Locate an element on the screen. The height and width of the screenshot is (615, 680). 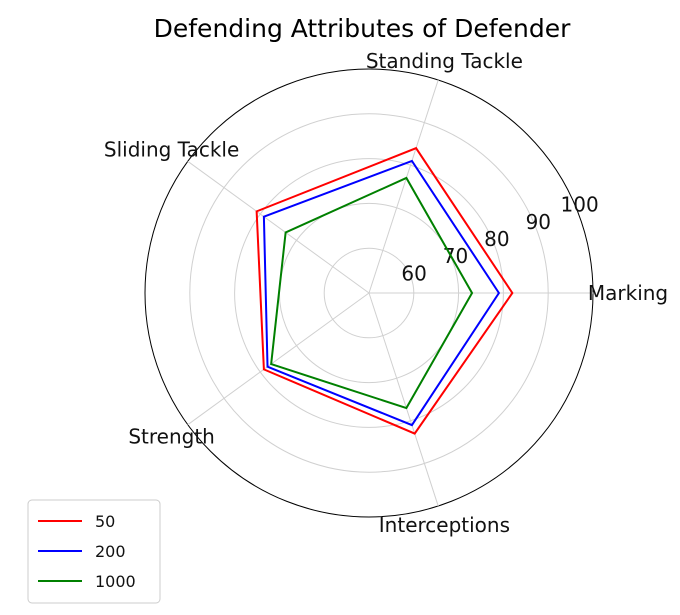
axis-label: Marking is located at coordinates (628, 293).